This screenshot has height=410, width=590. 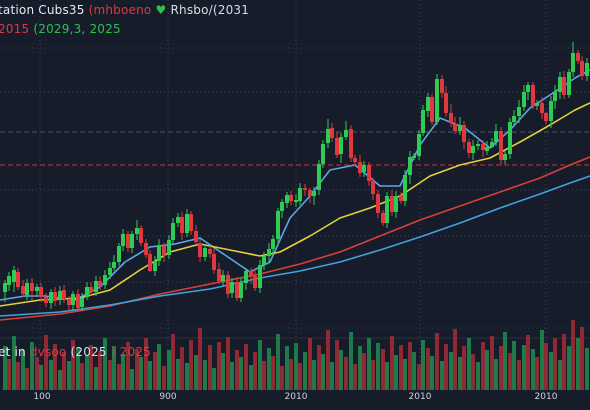 I want to click on x-tick-label: 2010, so click(x=546, y=397).